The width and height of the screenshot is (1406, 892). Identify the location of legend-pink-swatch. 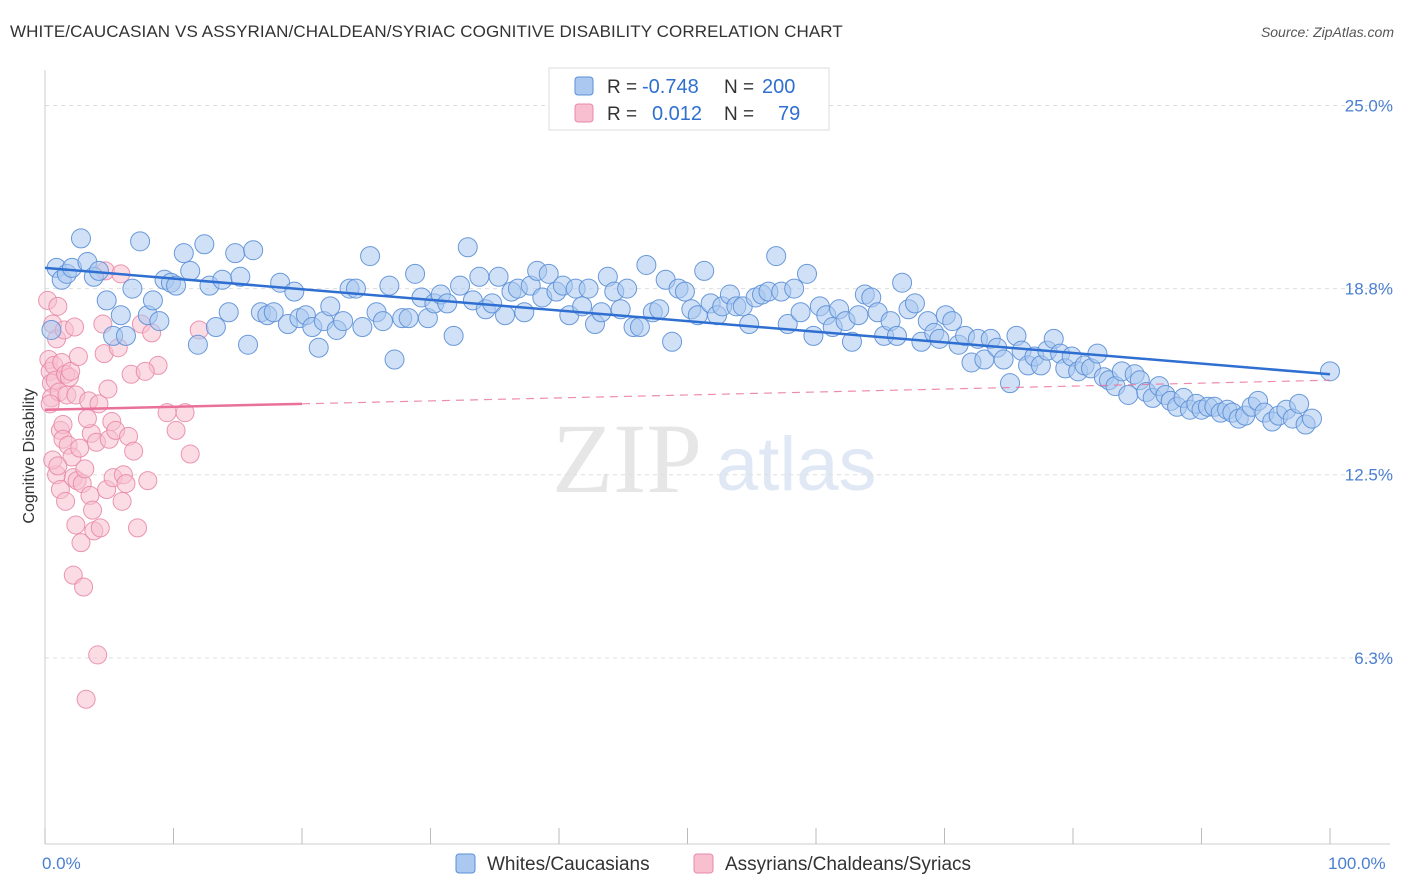
(584, 113).